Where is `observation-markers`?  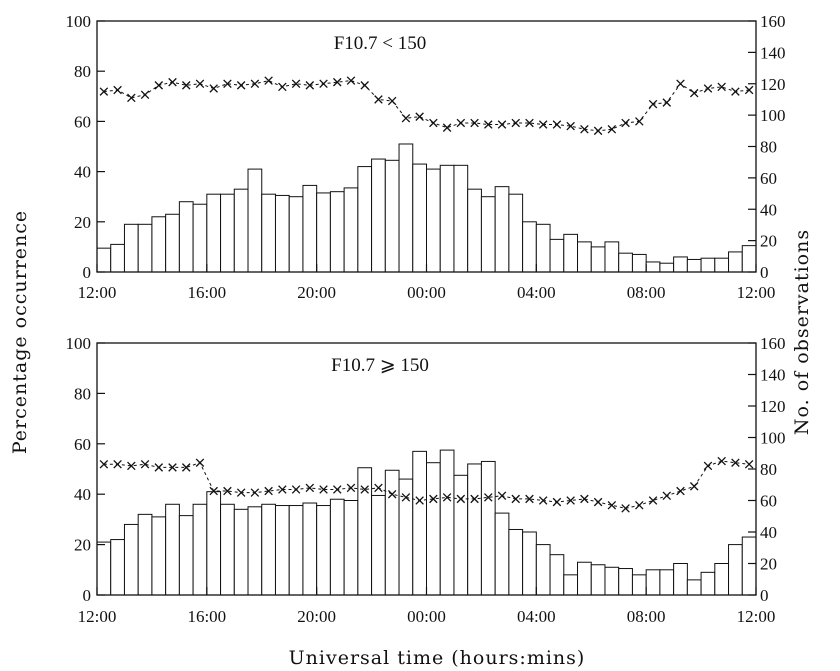
observation-markers is located at coordinates (426, 484).